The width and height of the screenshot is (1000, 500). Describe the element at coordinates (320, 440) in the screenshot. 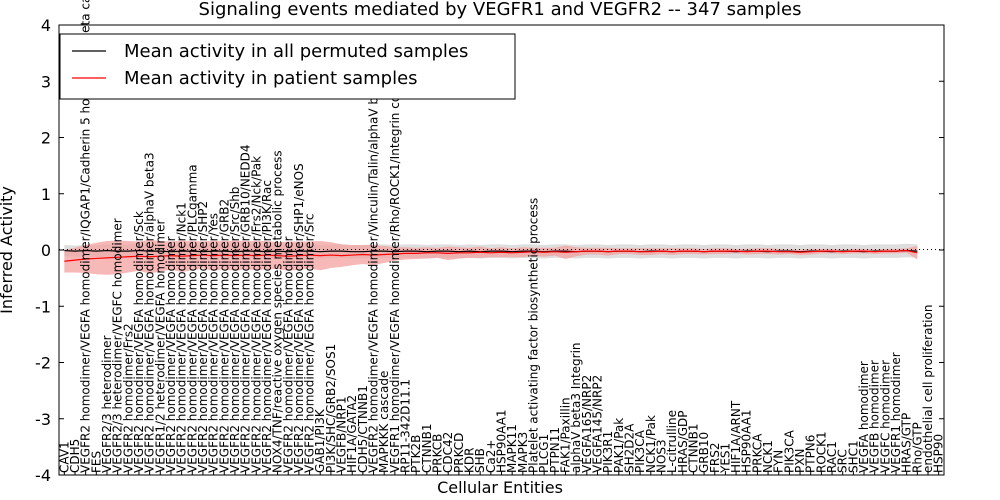

I see `category-label: GAB1/PI3K` at that location.